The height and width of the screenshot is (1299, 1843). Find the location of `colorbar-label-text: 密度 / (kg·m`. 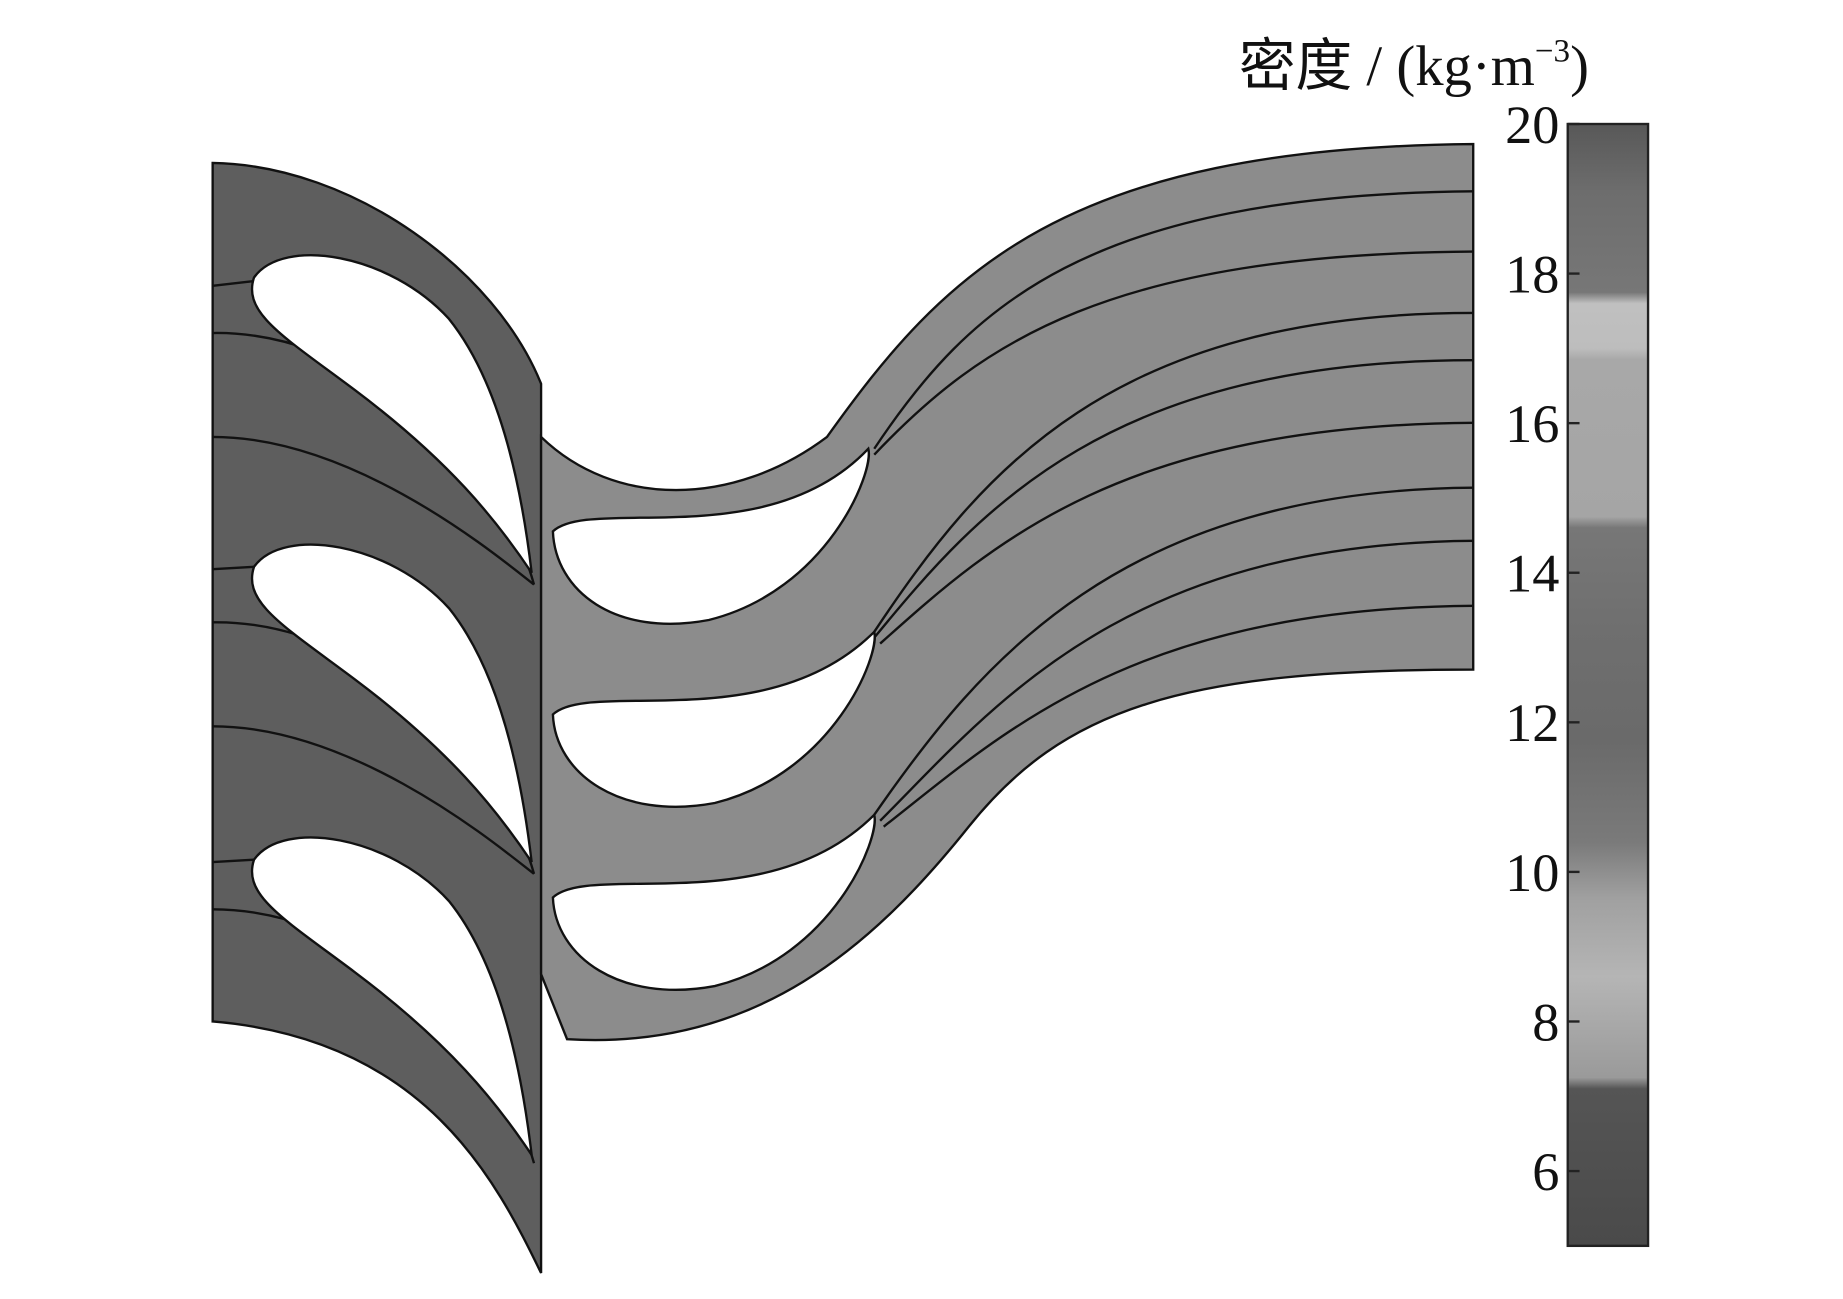

colorbar-label-text: 密度 / (kg·m is located at coordinates (1387, 66).